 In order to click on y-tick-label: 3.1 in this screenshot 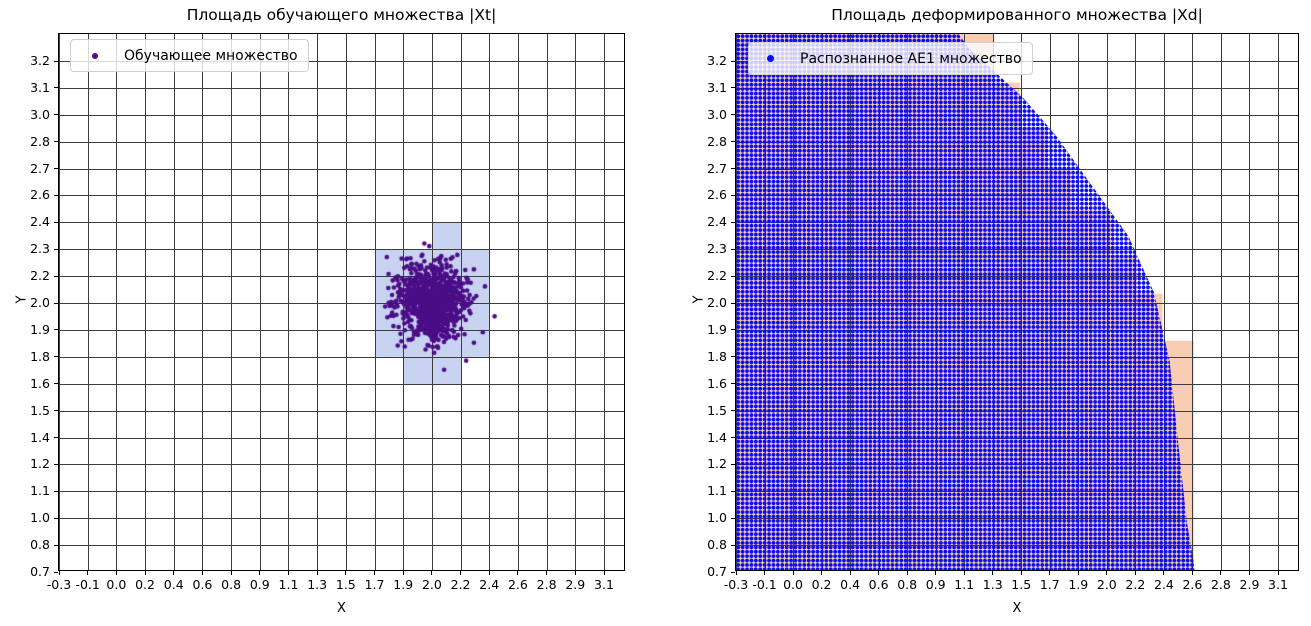, I will do `click(40, 87)`.